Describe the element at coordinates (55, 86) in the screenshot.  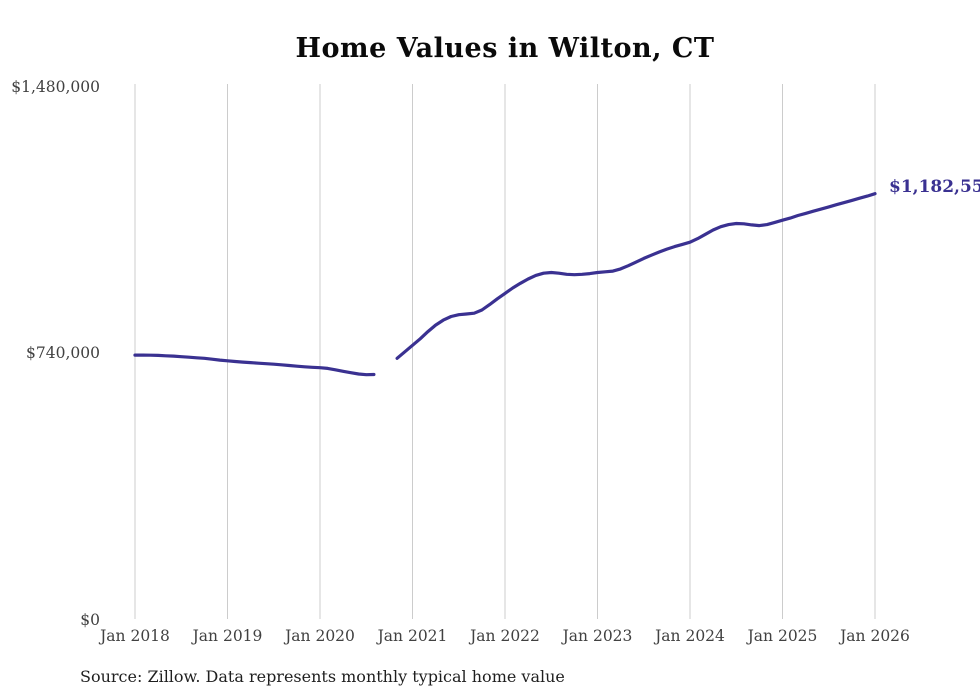
I see `y-tick-label: $1,480,000` at that location.